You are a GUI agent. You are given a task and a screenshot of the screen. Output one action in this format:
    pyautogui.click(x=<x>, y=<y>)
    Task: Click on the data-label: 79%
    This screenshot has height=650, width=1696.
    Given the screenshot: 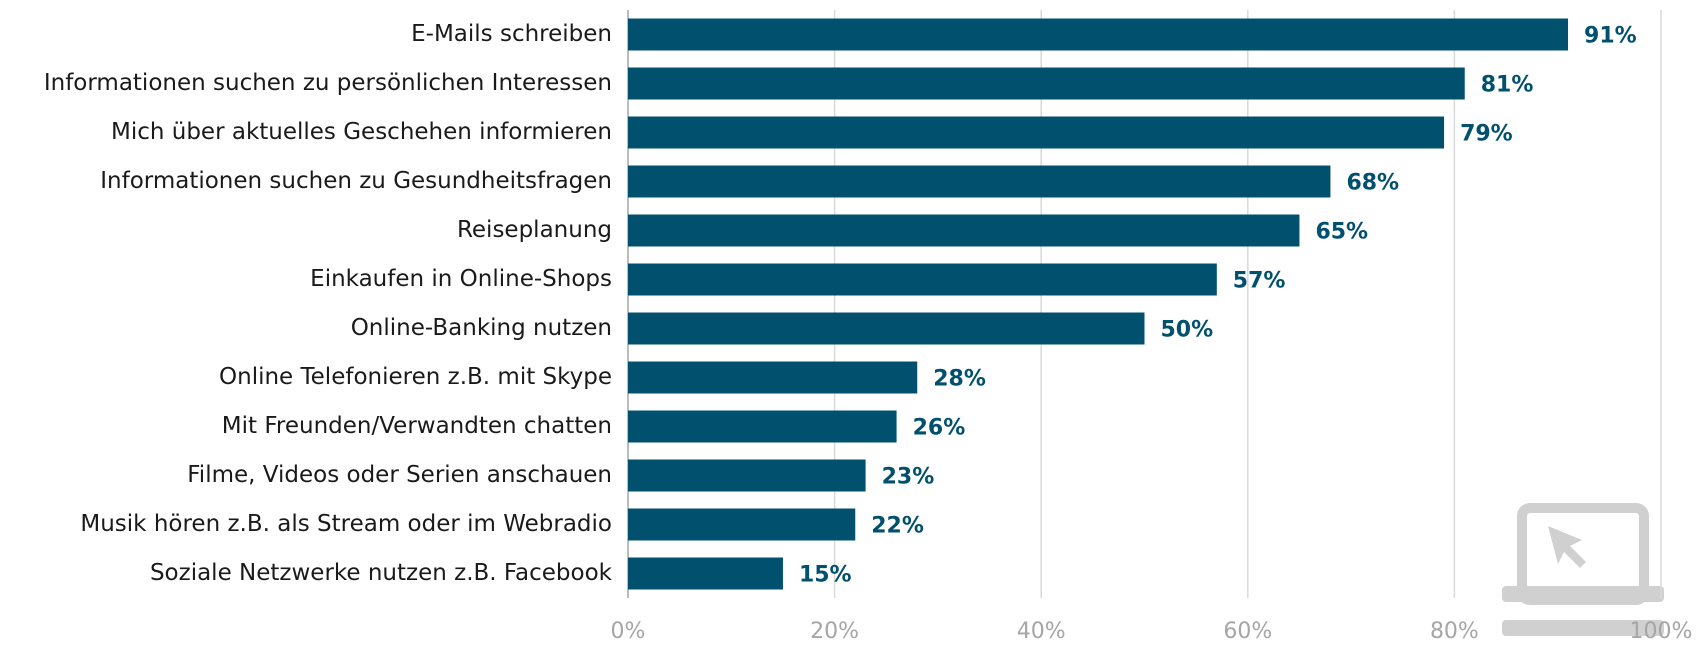 What is the action you would take?
    pyautogui.click(x=1486, y=134)
    